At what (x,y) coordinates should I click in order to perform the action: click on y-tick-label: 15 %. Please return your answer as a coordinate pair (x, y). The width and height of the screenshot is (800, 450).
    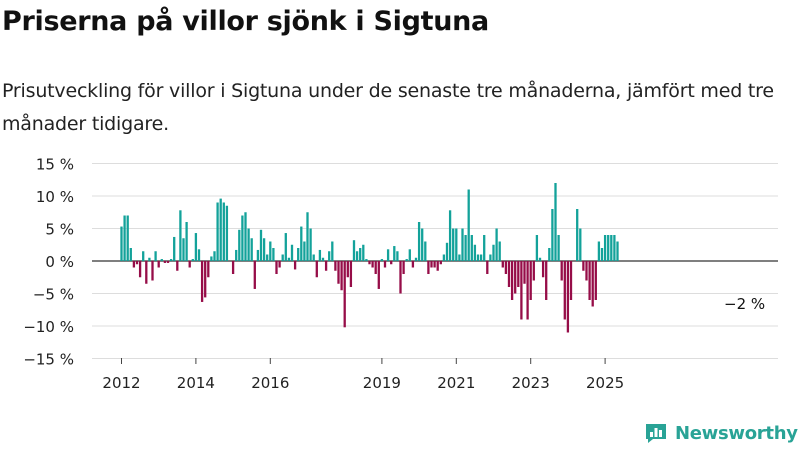
    Looking at the image, I should click on (55, 165).